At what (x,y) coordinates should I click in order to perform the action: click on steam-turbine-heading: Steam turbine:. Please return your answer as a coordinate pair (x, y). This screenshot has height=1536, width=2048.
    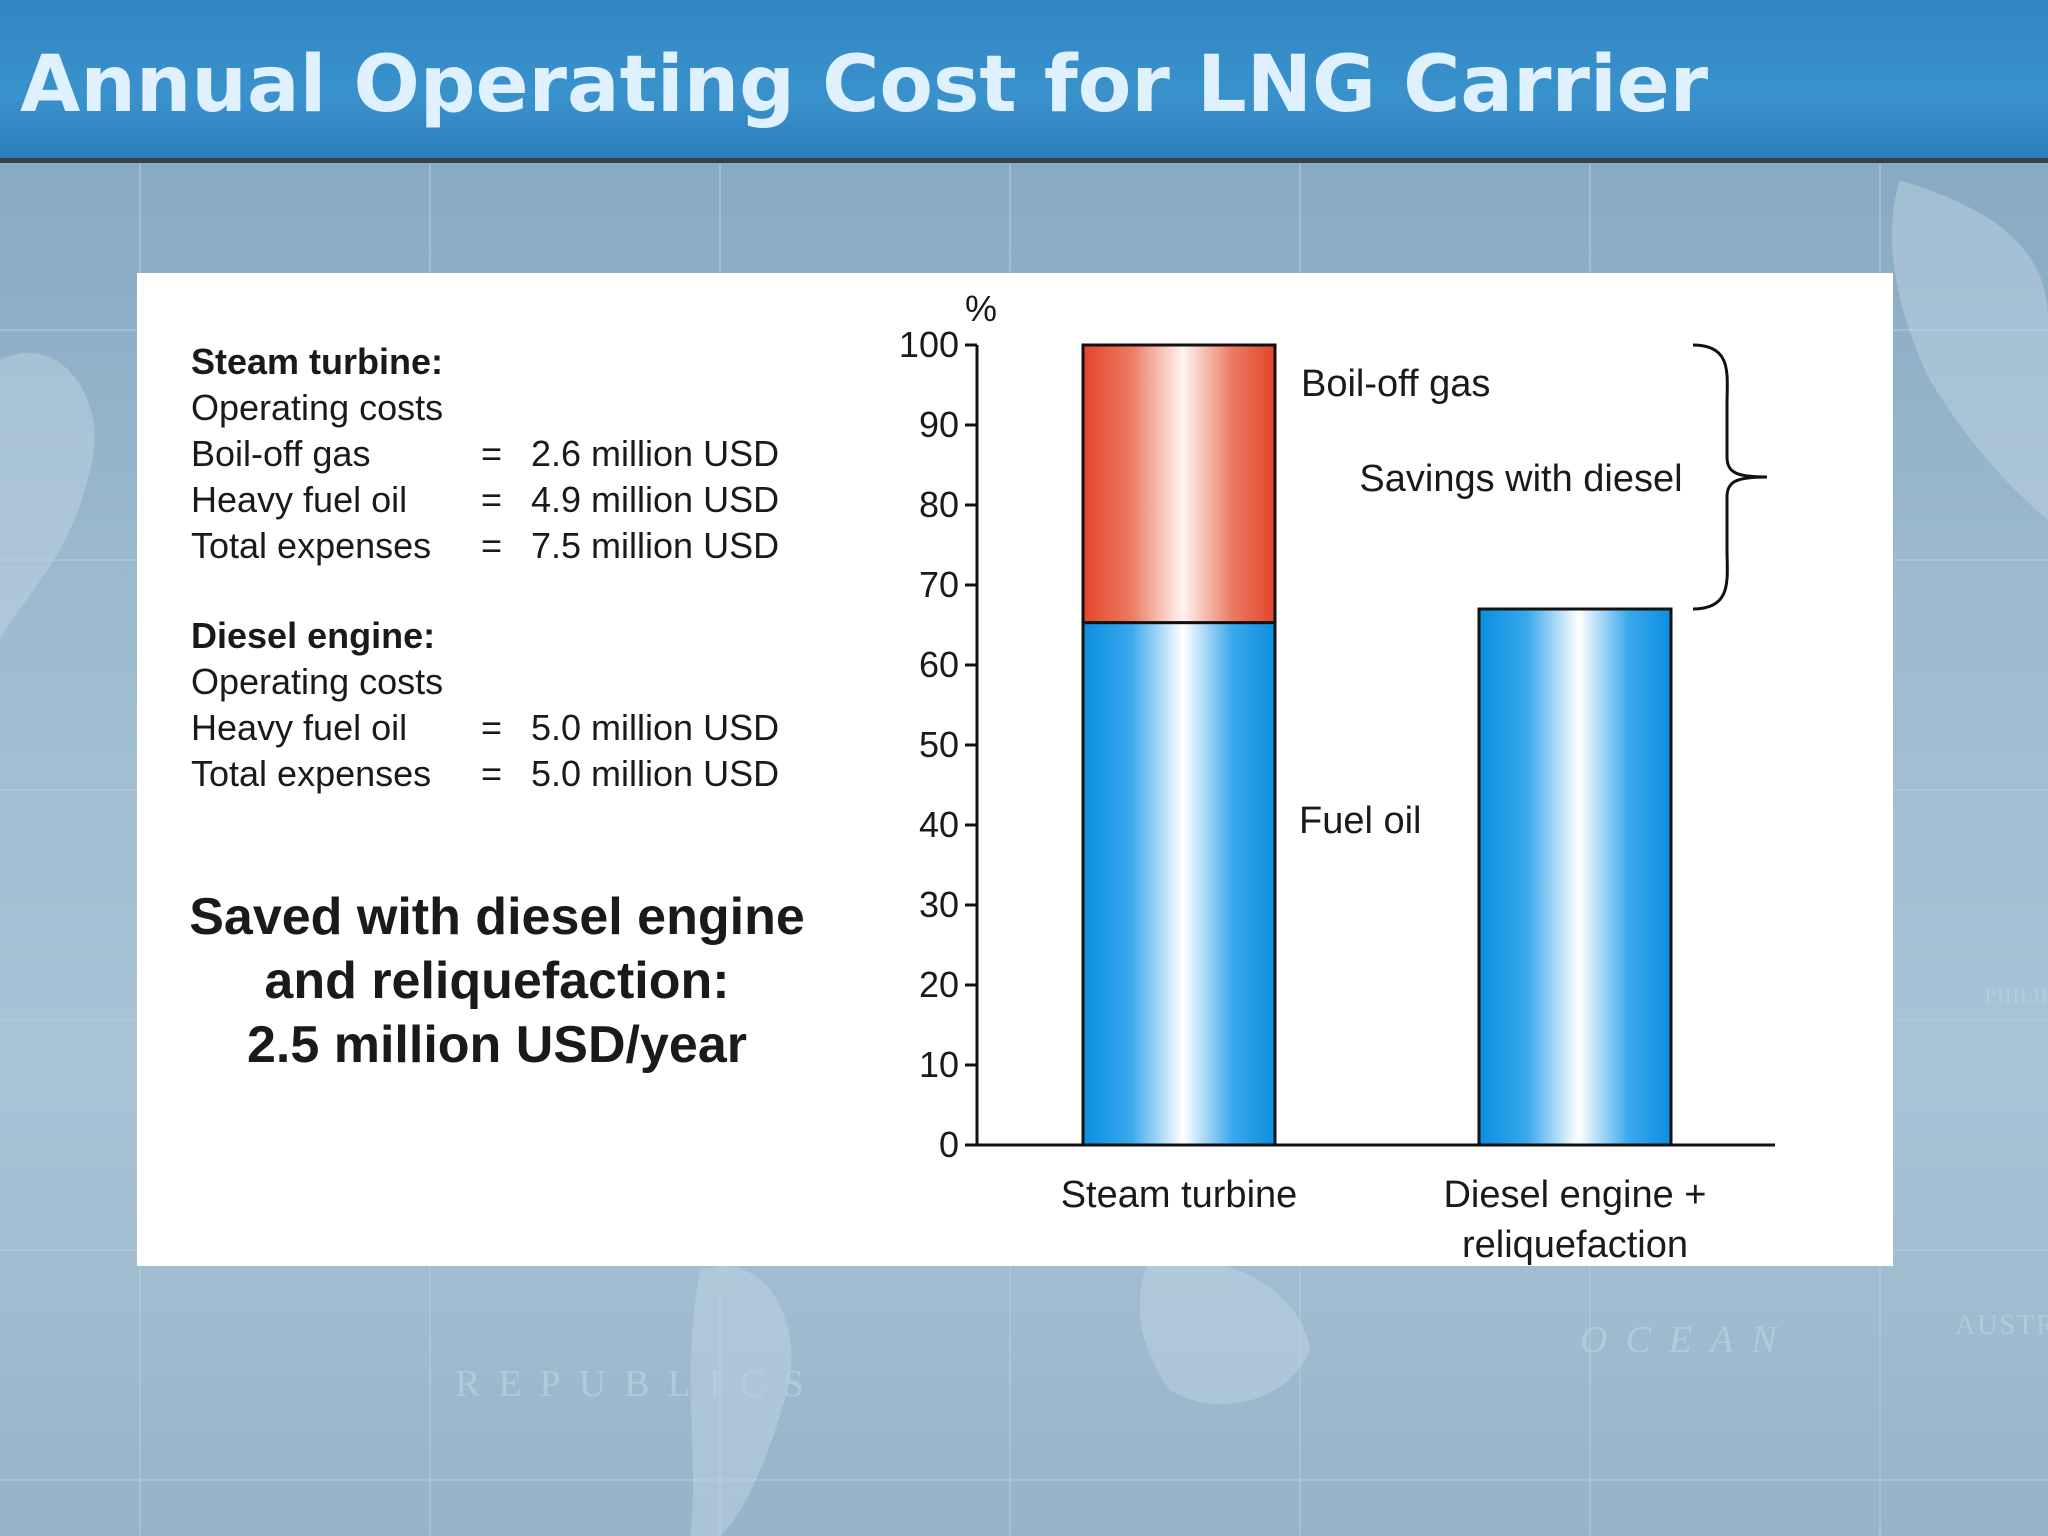
    Looking at the image, I should click on (317, 361).